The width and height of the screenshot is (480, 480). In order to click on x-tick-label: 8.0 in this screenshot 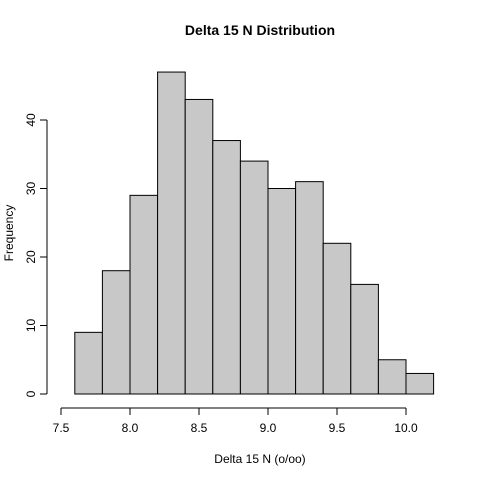, I will do `click(130, 428)`.